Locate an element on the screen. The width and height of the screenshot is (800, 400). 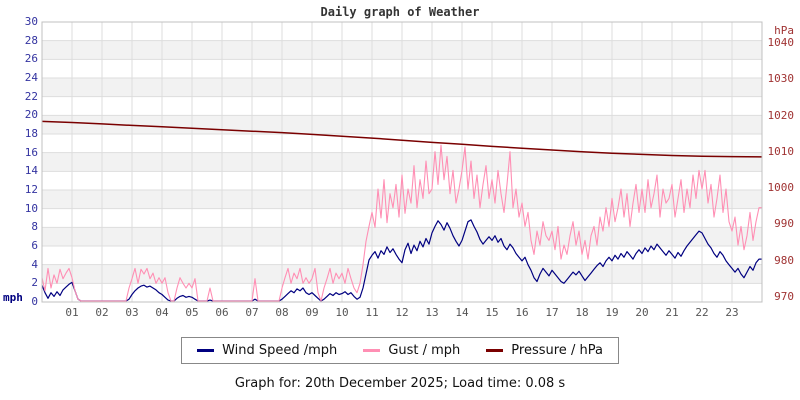
legend-item-pressure: Pressure / hPa is located at coordinates (544, 350).